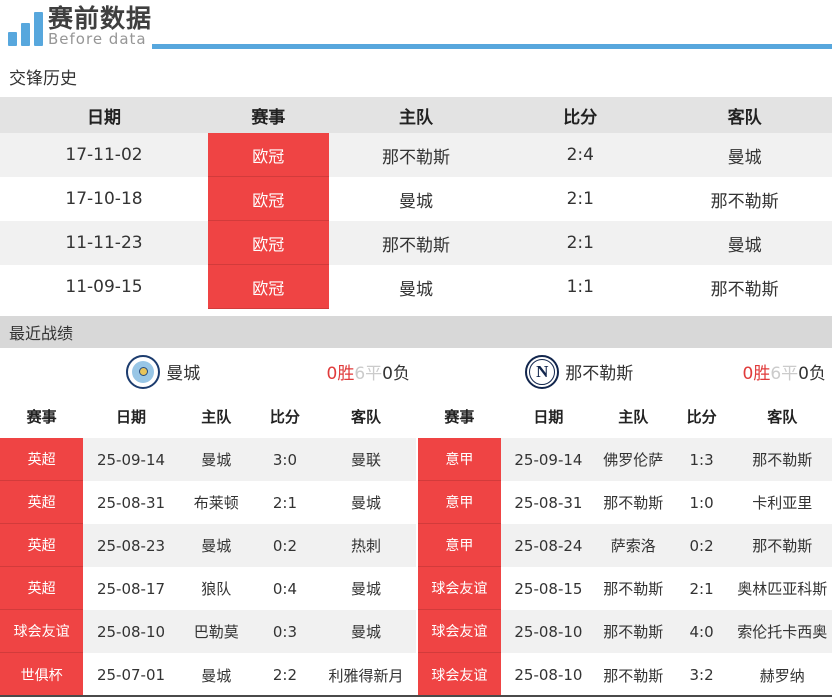  I want to click on away-team: 利雅得新月, so click(366, 675).